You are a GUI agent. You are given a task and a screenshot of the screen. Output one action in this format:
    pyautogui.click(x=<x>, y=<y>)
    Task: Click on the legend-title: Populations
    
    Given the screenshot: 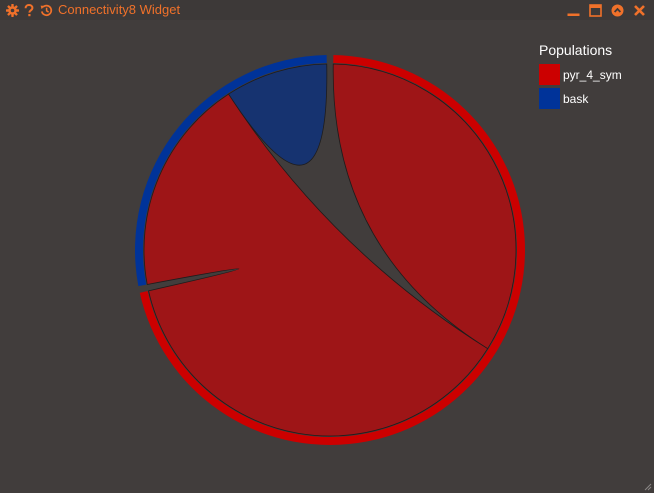 What is the action you would take?
    pyautogui.click(x=576, y=50)
    